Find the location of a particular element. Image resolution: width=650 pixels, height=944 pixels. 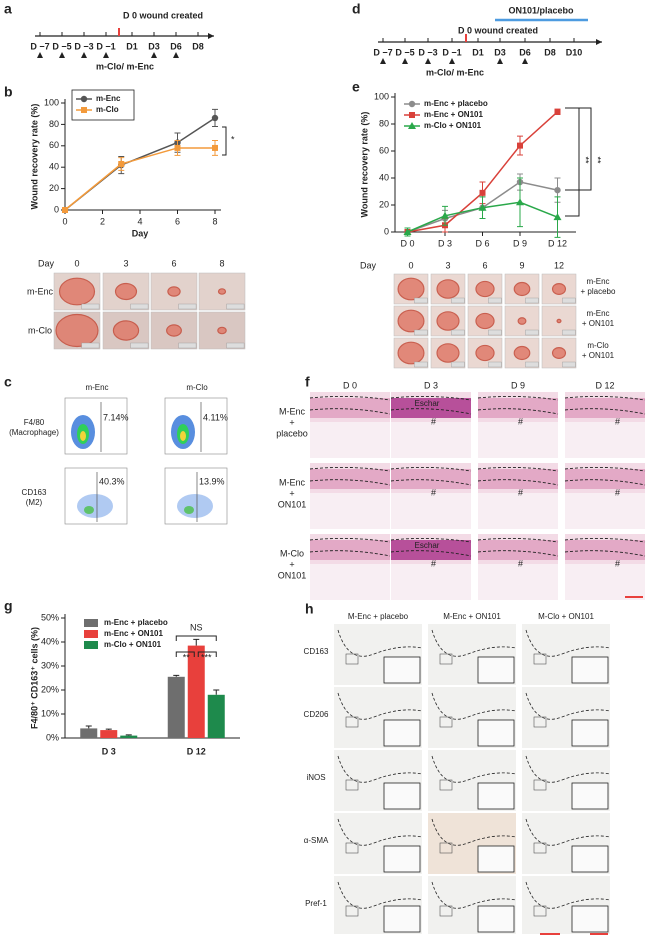

legend-label: m-Enc + placebo is located at coordinates (456, 103).